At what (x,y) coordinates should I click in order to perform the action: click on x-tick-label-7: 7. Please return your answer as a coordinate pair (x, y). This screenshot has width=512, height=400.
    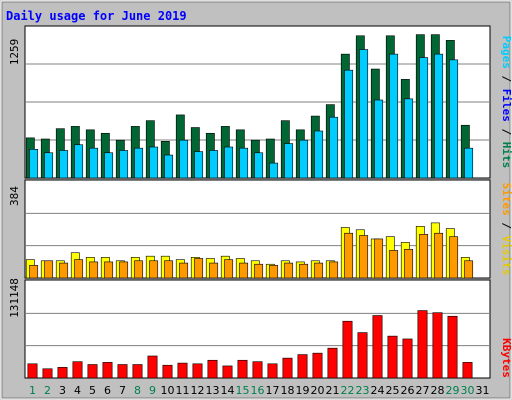
    Looking at the image, I should click on (122, 390).